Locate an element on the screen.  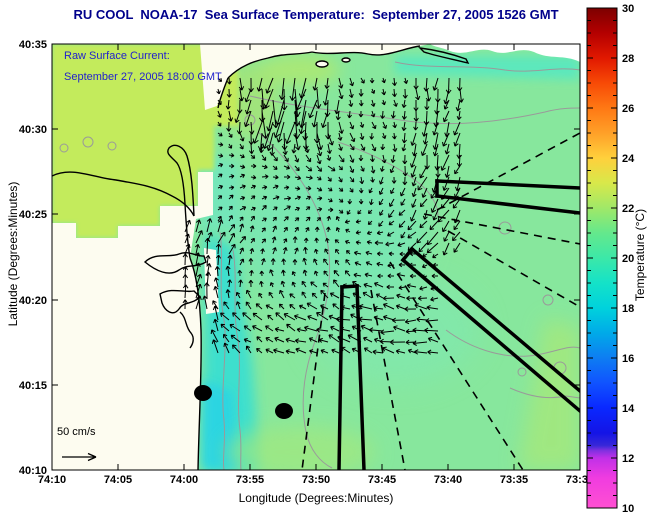
sst-region-warm-east-edge is located at coordinates (549, 394).